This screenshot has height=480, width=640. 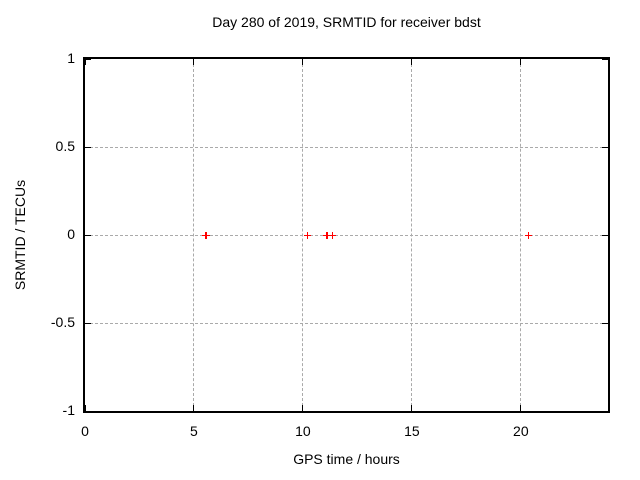 What do you see at coordinates (68, 410) in the screenshot?
I see `y-tick-label: -1` at bounding box center [68, 410].